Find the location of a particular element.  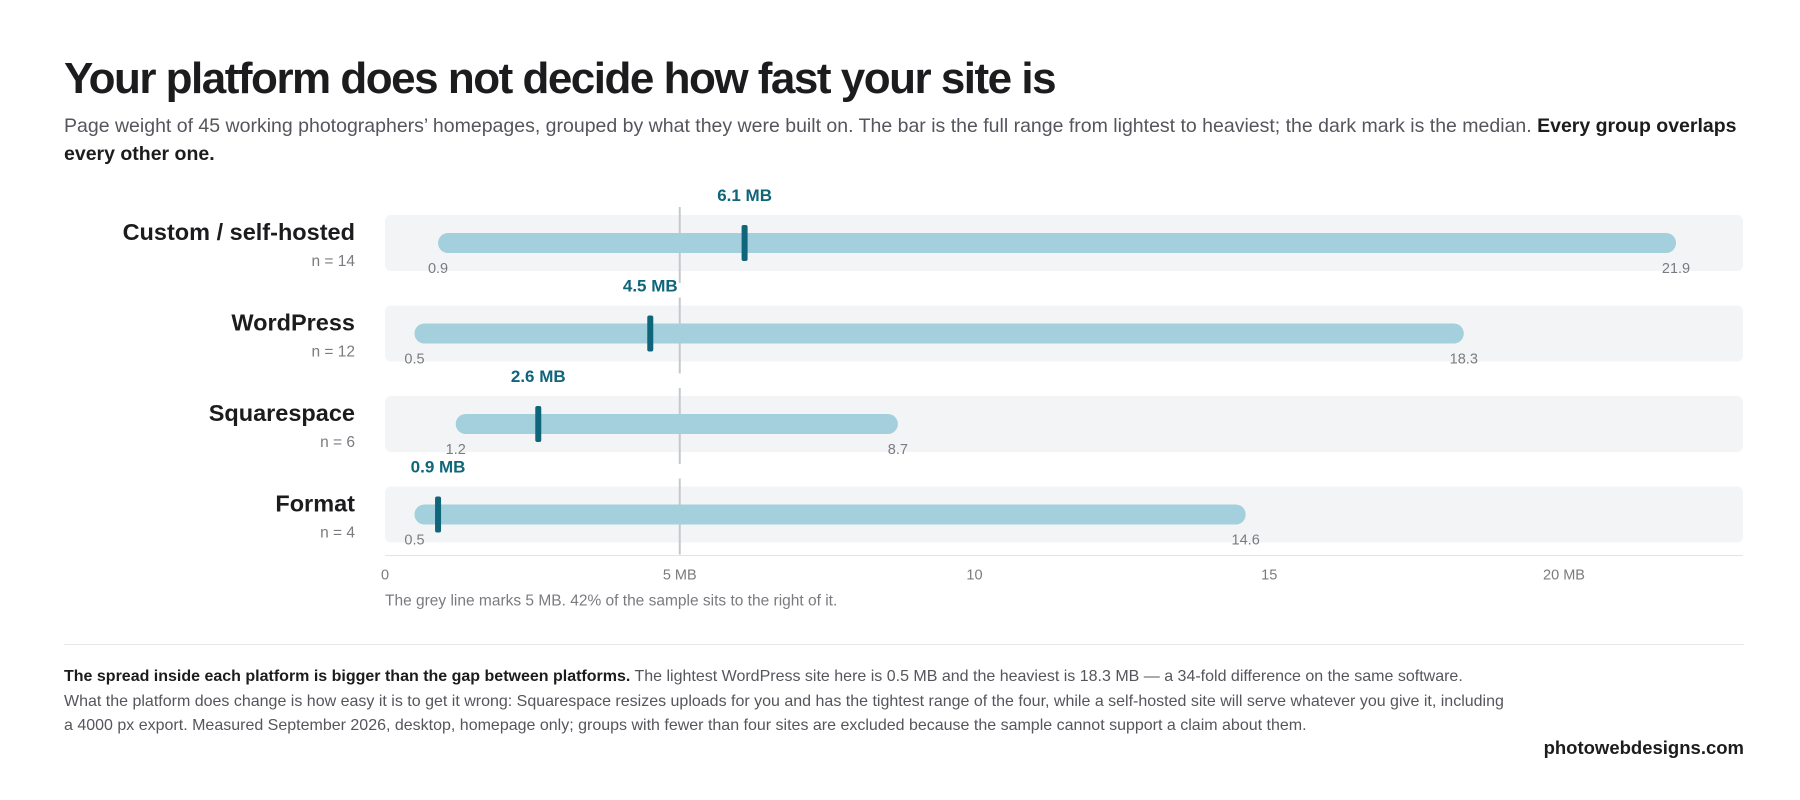

group-label: Custom / self-hosted is located at coordinates (239, 232).